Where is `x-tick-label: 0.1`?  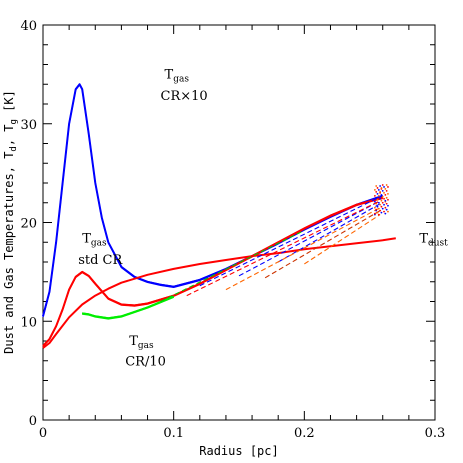
x-tick-label: 0.1 is located at coordinates (173, 433).